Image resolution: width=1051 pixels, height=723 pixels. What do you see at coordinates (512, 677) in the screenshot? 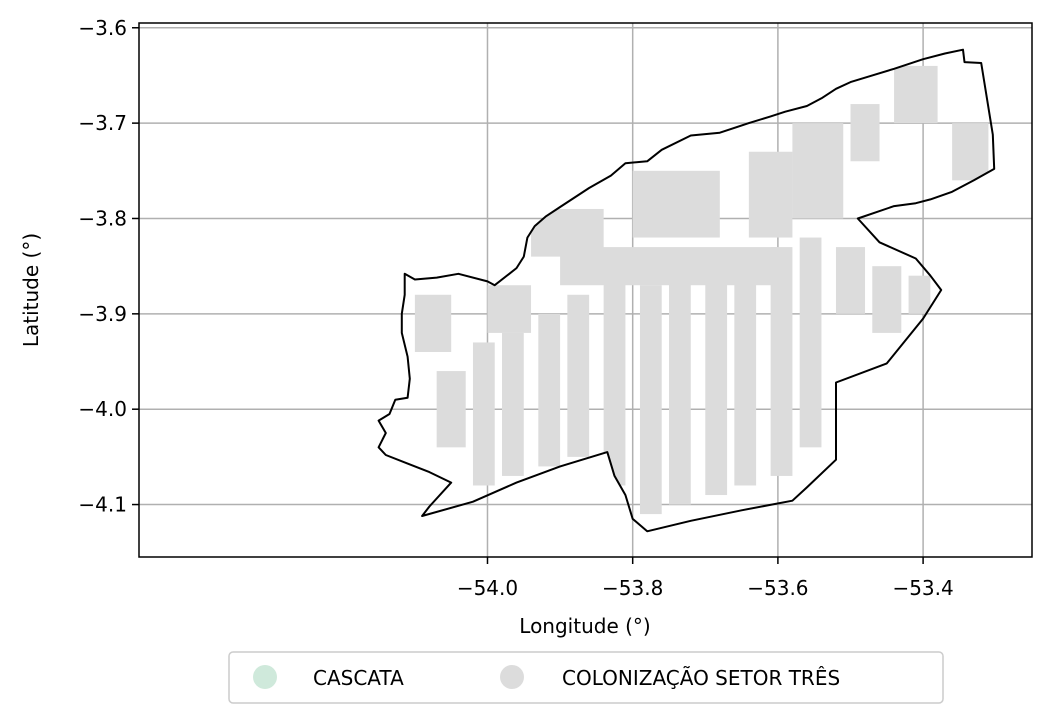
I see `legend-marker-colonizacao-setor-tres` at bounding box center [512, 677].